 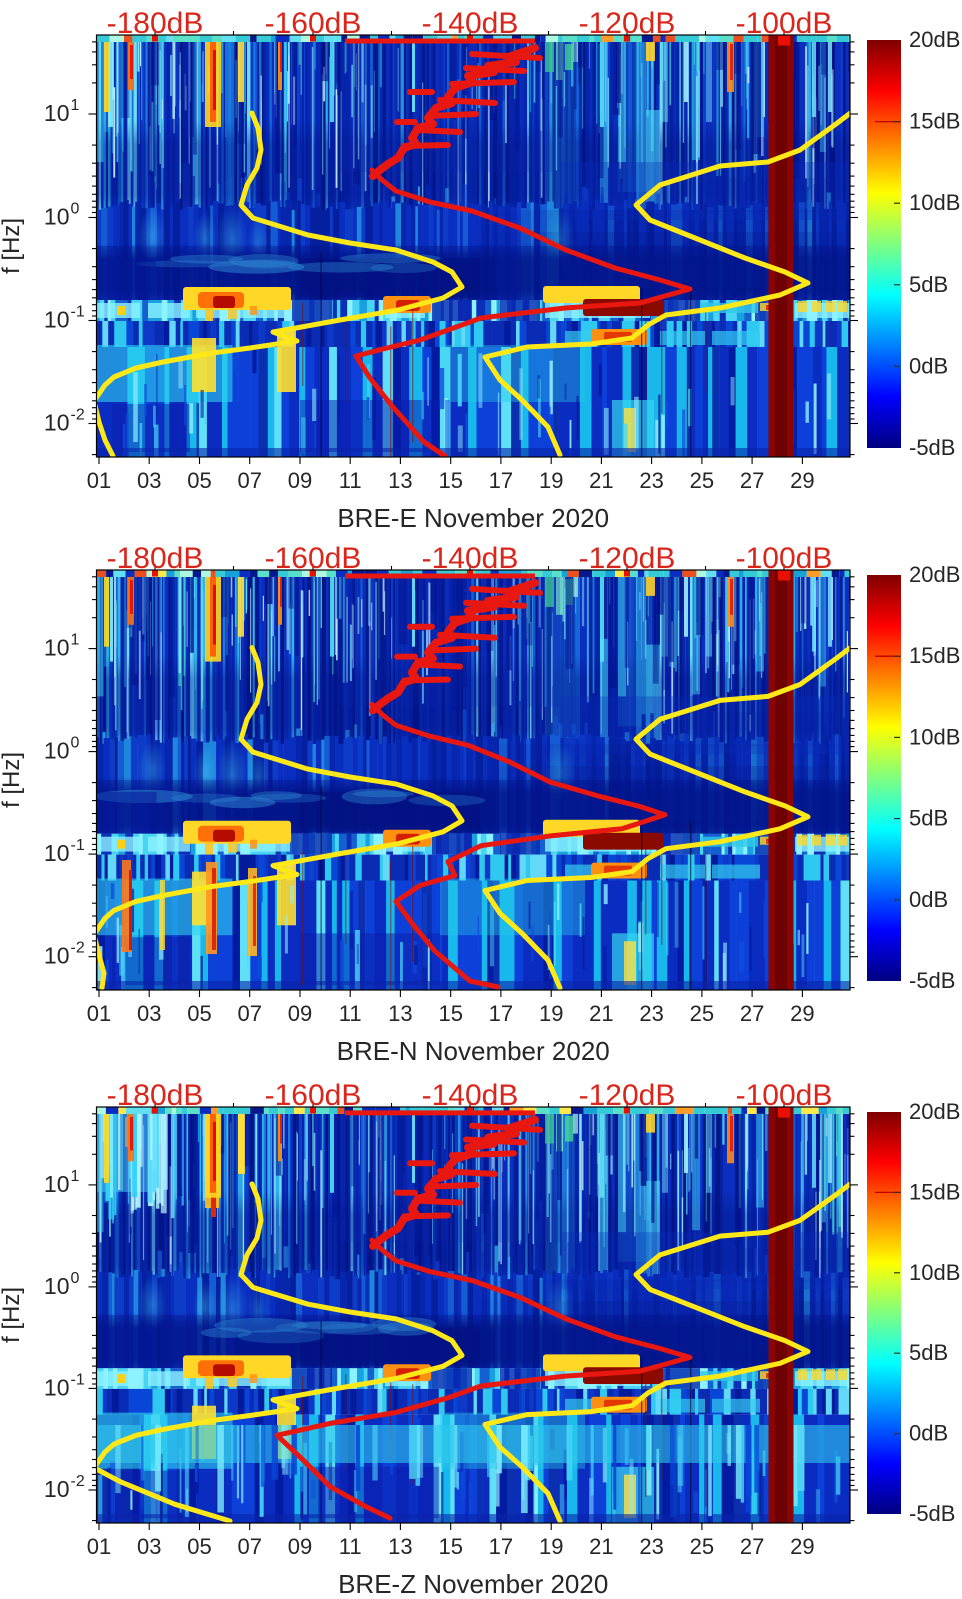 I want to click on svg-text: BRE-N November 2020, so click(x=473, y=1051).